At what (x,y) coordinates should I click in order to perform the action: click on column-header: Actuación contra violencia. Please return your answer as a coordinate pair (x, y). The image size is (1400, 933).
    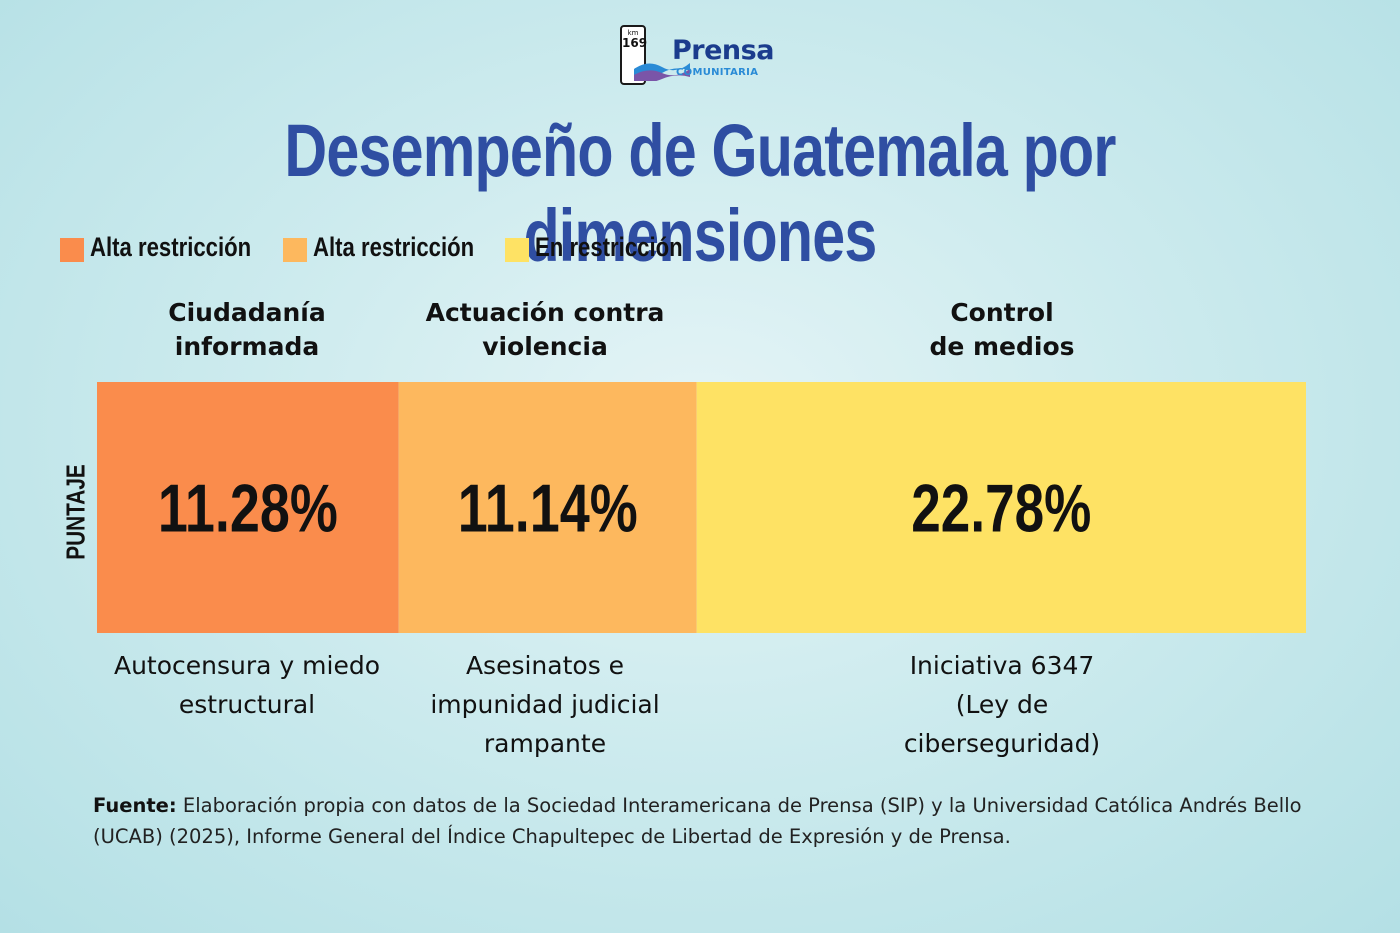
    Looking at the image, I should click on (545, 330).